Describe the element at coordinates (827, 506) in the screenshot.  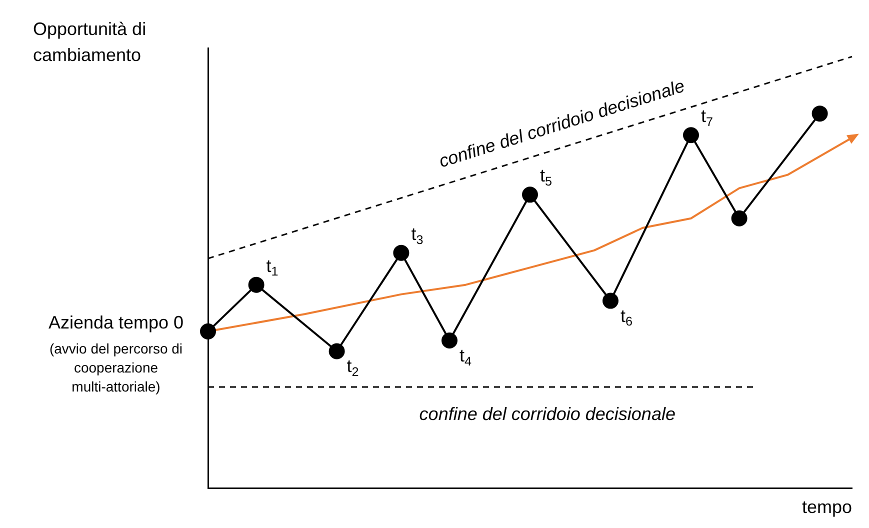
I see `x-axis-title: tempo` at that location.